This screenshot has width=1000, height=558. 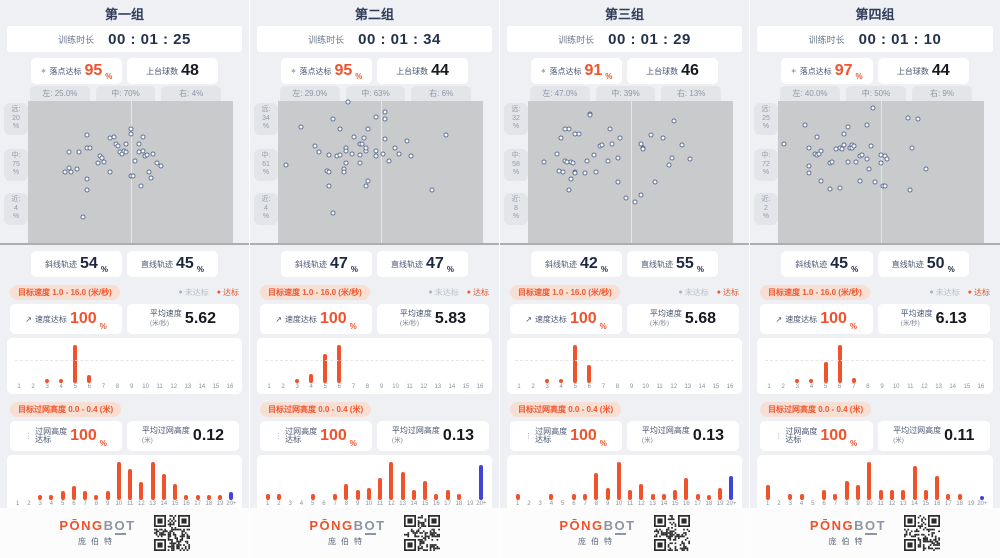 What do you see at coordinates (75, 387) in the screenshot?
I see `axis-tick: 5` at bounding box center [75, 387].